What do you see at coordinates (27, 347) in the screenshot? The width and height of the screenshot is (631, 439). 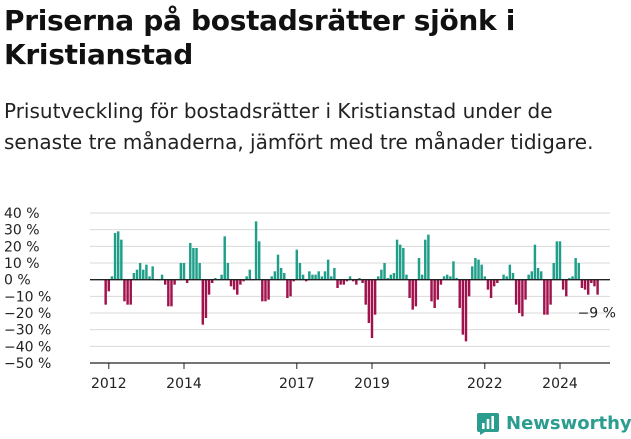 I see `y-tick-label: −40 %` at bounding box center [27, 347].